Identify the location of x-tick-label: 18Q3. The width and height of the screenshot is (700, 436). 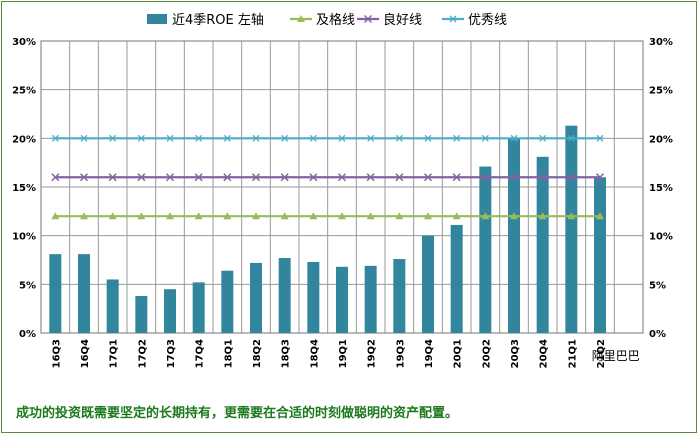
(286, 353).